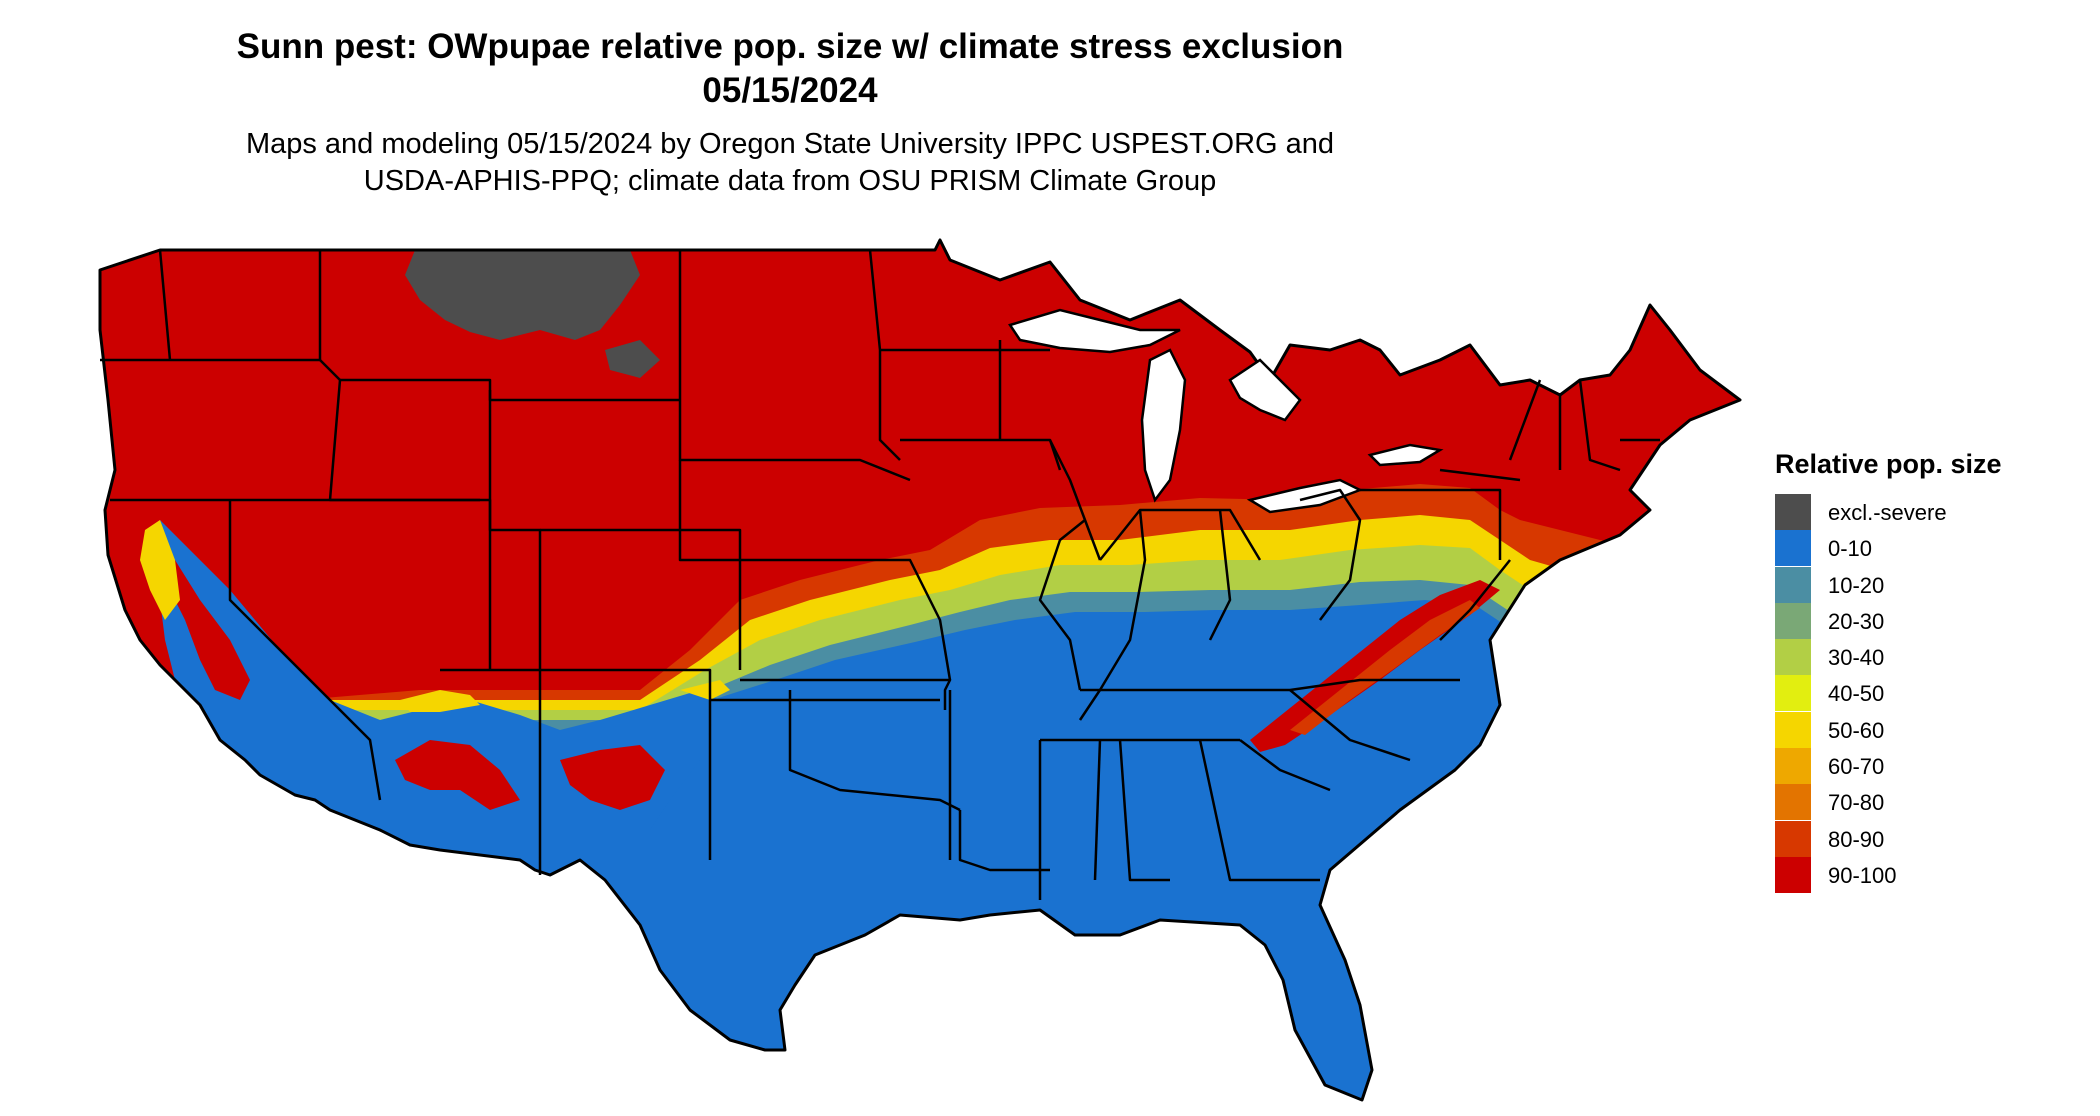 This screenshot has height=1116, width=2100. Describe the element at coordinates (1888, 464) in the screenshot. I see `legend-title: Relative pop. size` at that location.